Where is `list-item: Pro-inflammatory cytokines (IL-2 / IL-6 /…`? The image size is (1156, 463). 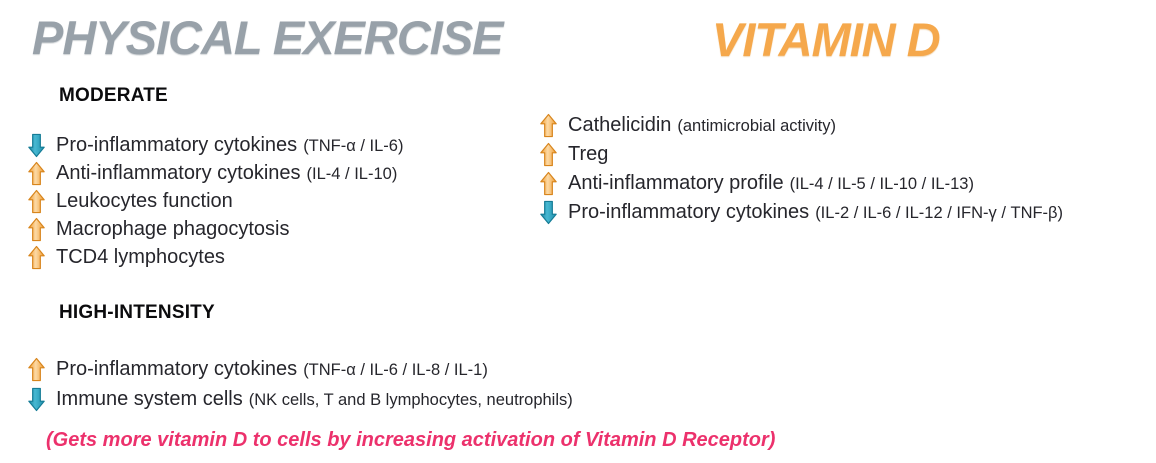
list-item: Pro-inflammatory cytokines (IL-2 / IL-6 /… is located at coordinates (801, 212).